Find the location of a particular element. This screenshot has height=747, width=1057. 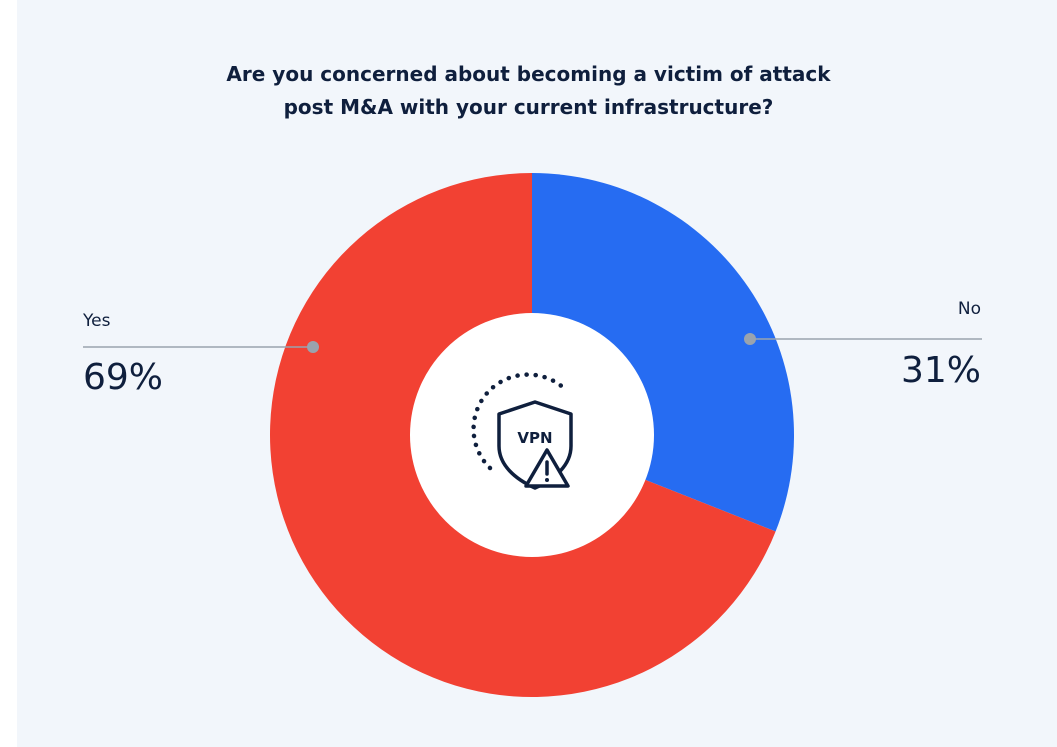

label-yes-name: Yes is located at coordinates (97, 321).